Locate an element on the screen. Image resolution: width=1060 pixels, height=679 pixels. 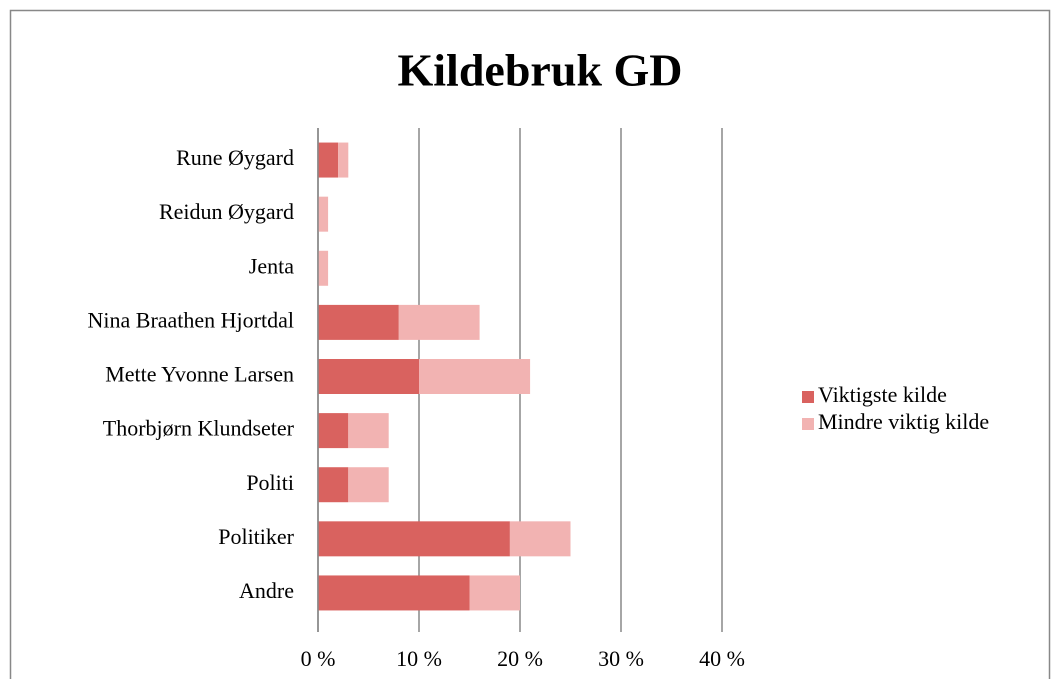
legend-label: Viktigste kilde is located at coordinates (882, 394).